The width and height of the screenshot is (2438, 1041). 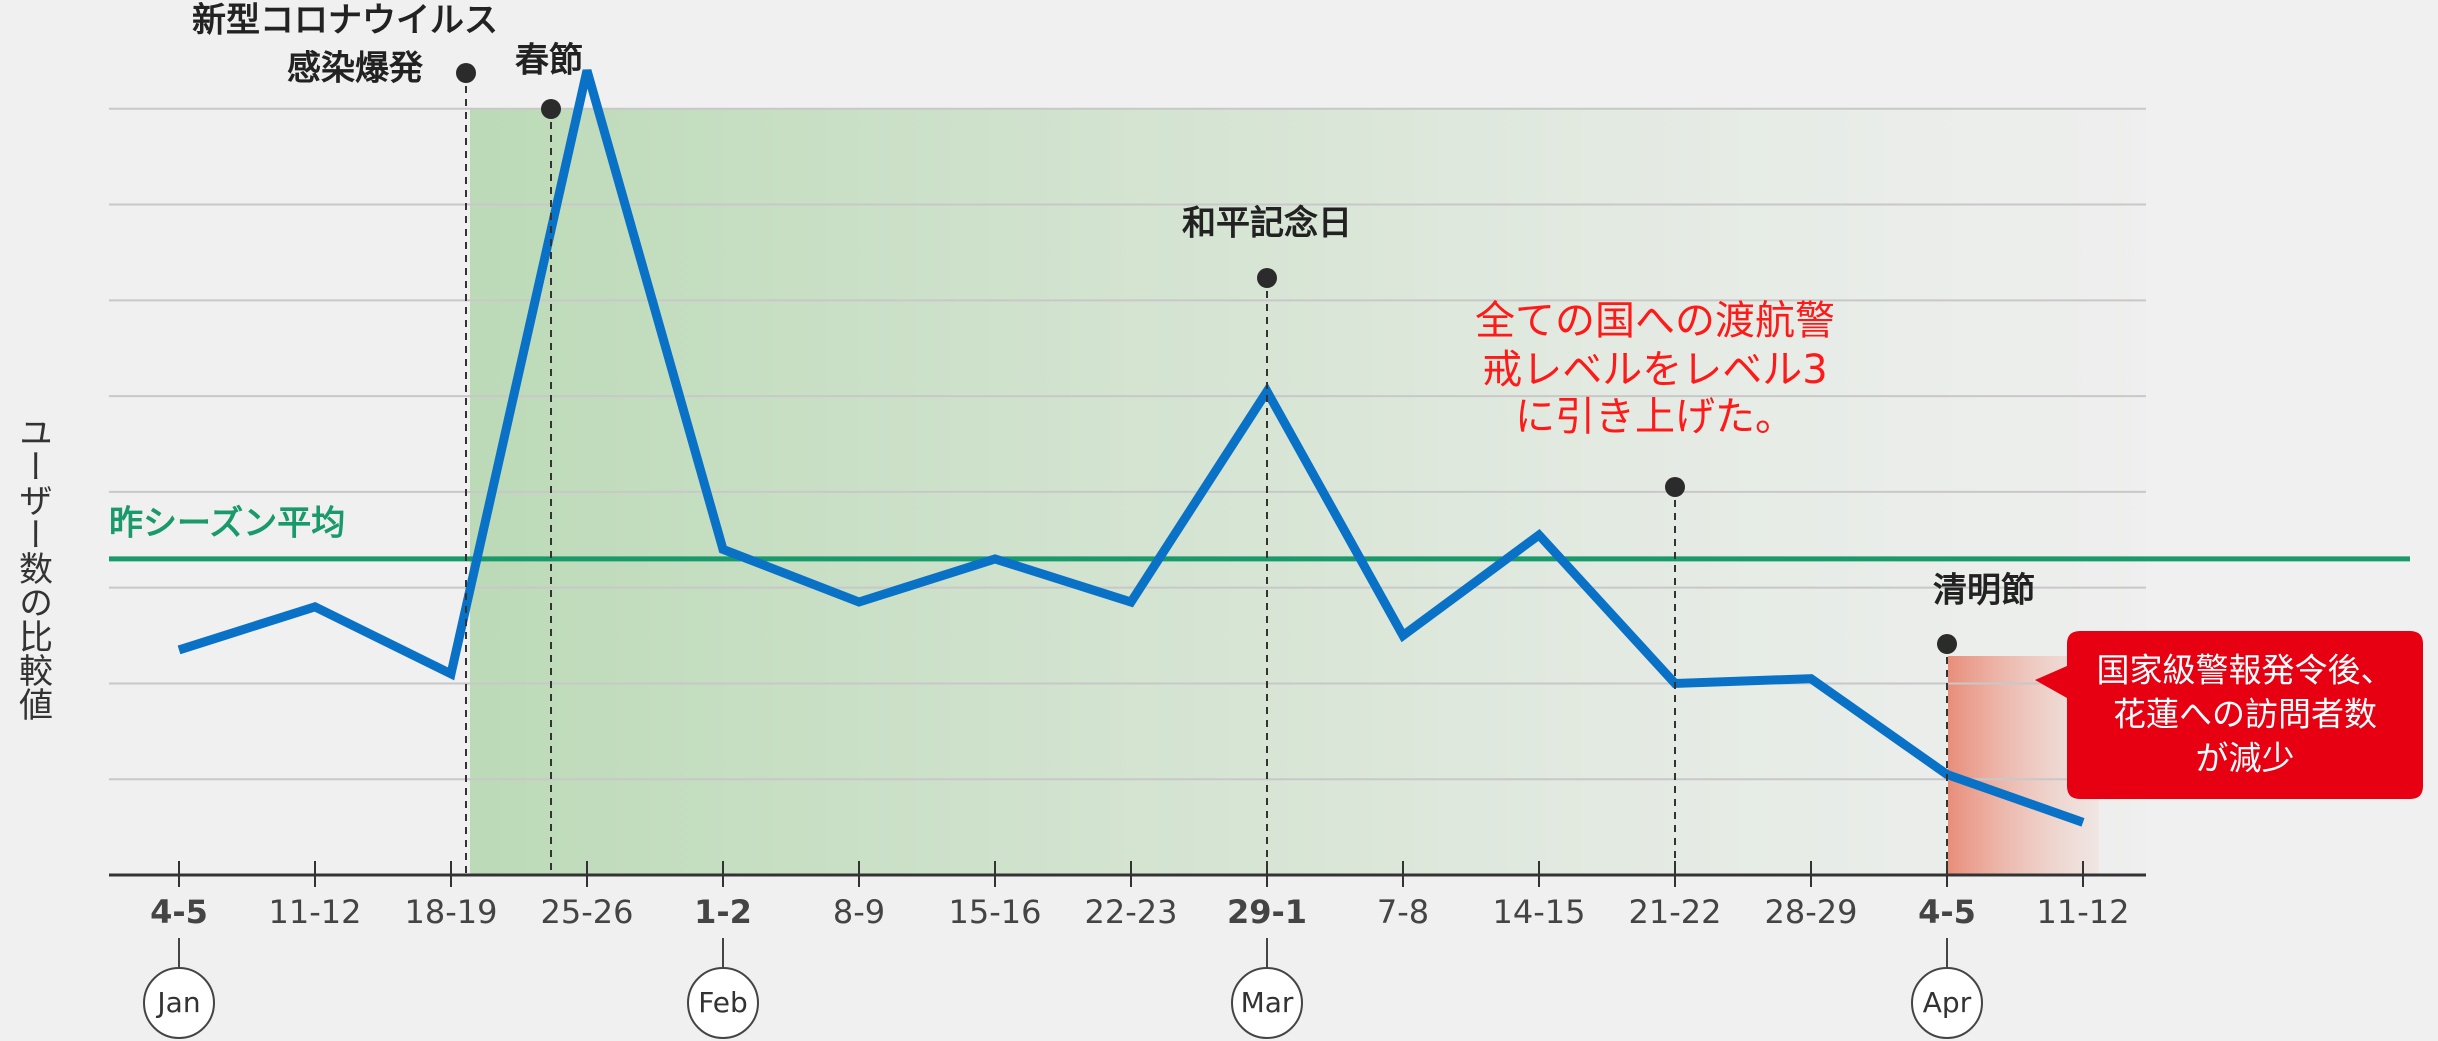 I want to click on event-label: 春節, so click(x=549, y=61).